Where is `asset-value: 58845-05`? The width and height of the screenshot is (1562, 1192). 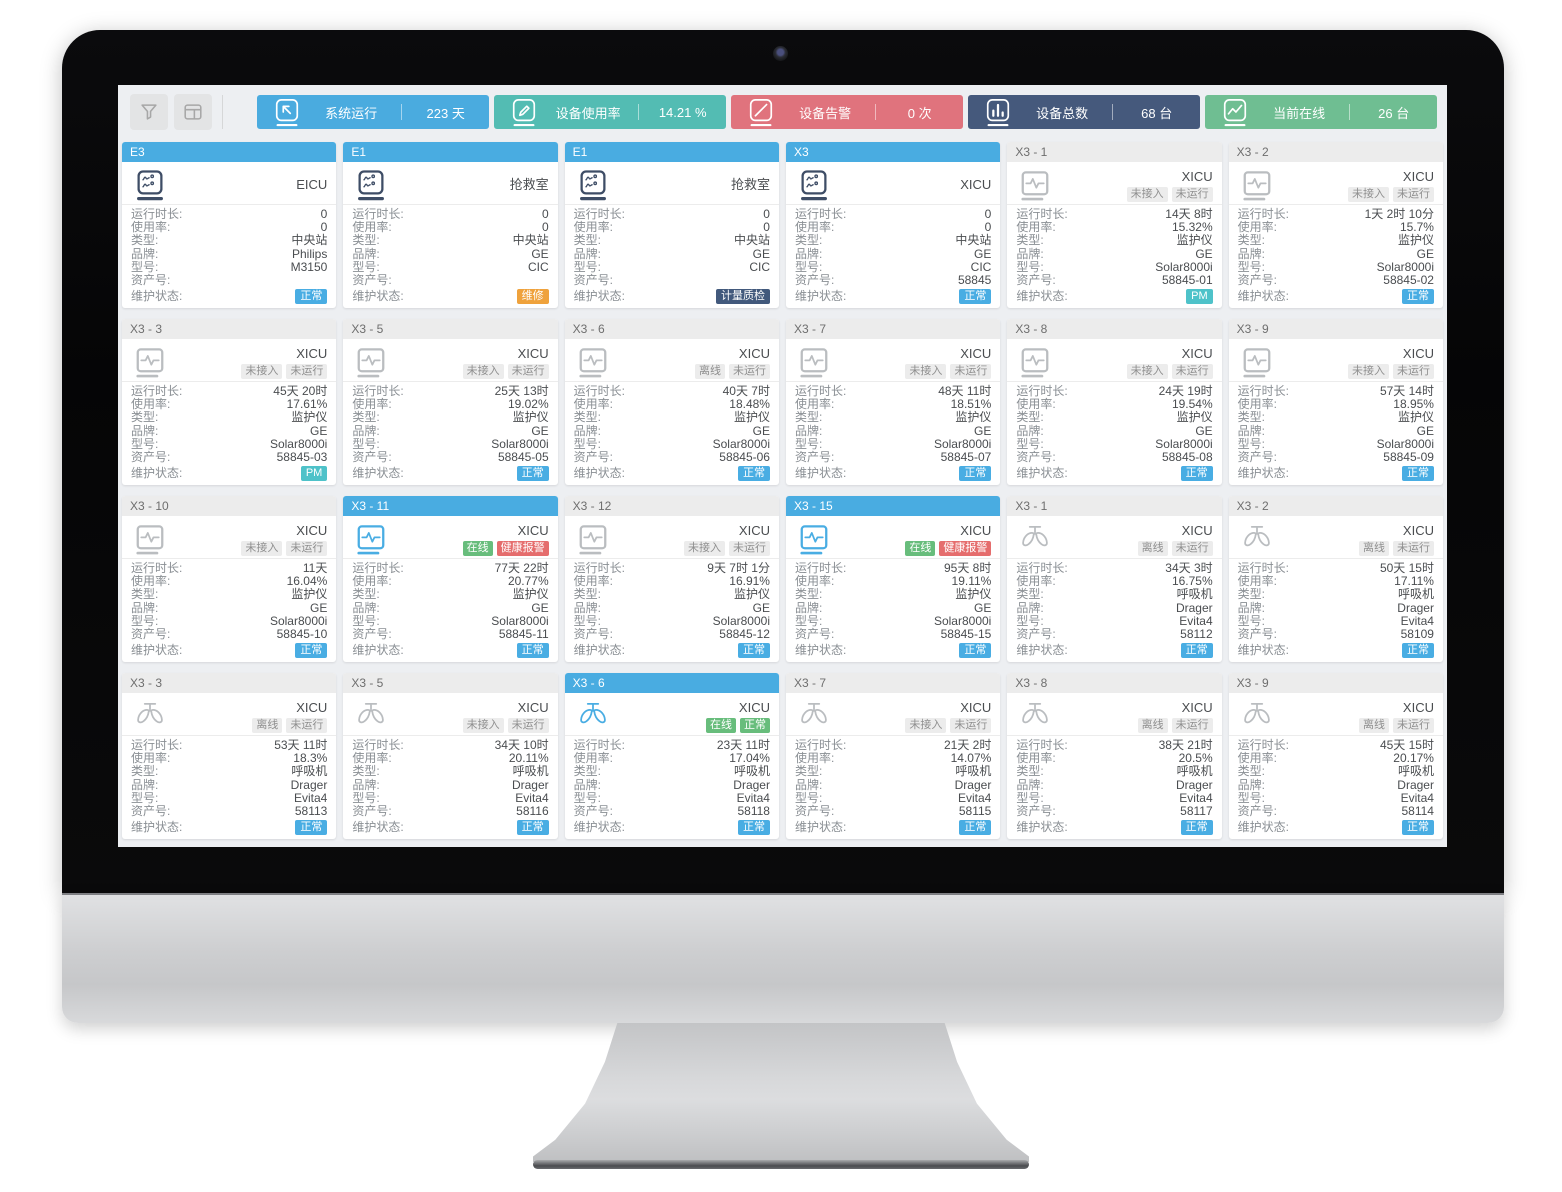
asset-value: 58845-05 is located at coordinates (523, 457).